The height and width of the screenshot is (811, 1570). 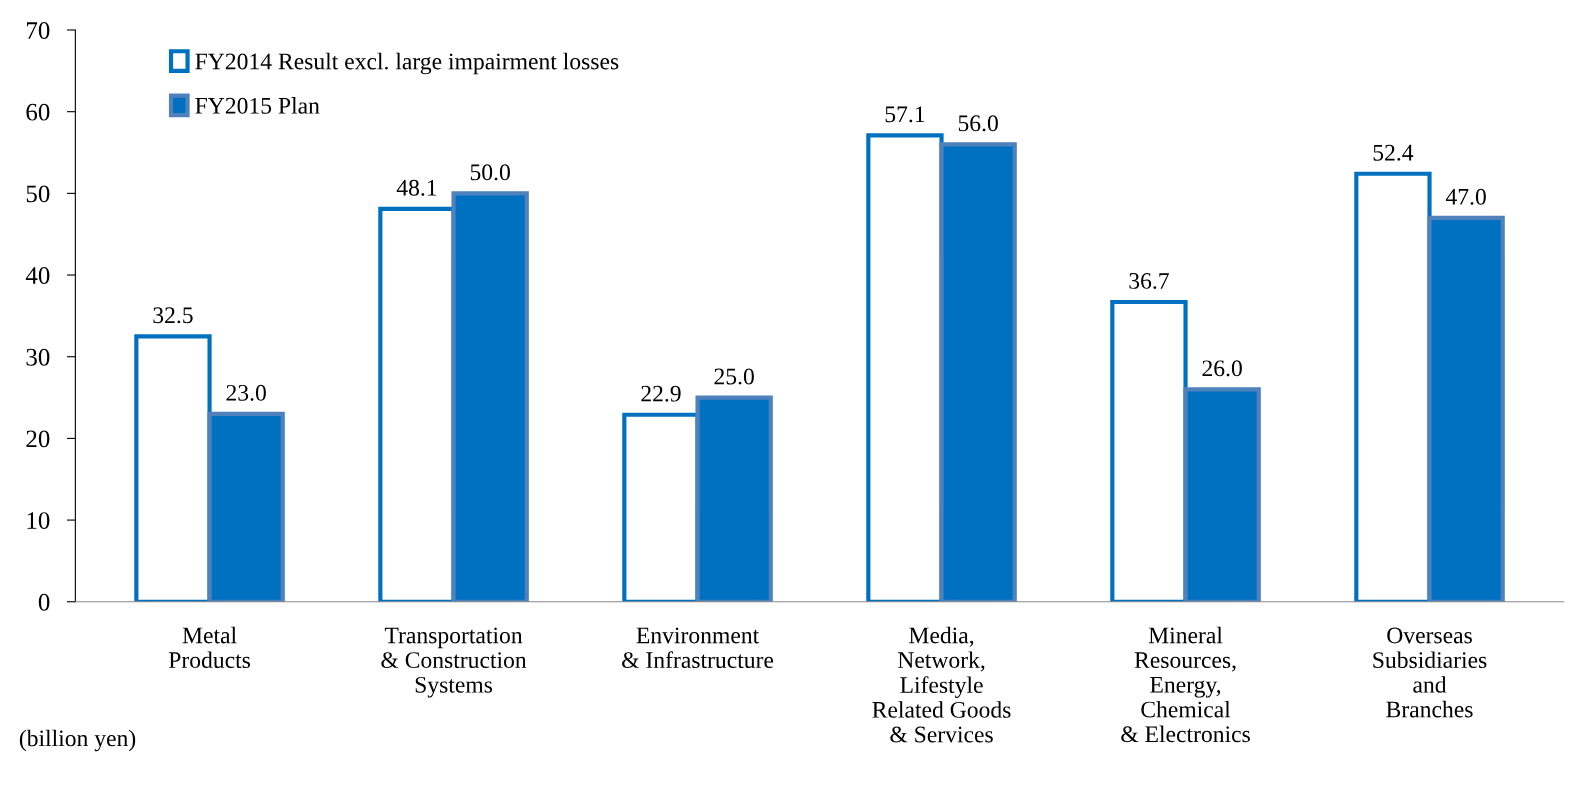 I want to click on x-tick-label: Media, Network, Lifestyle Related Goods & Services, so click(x=941, y=684).